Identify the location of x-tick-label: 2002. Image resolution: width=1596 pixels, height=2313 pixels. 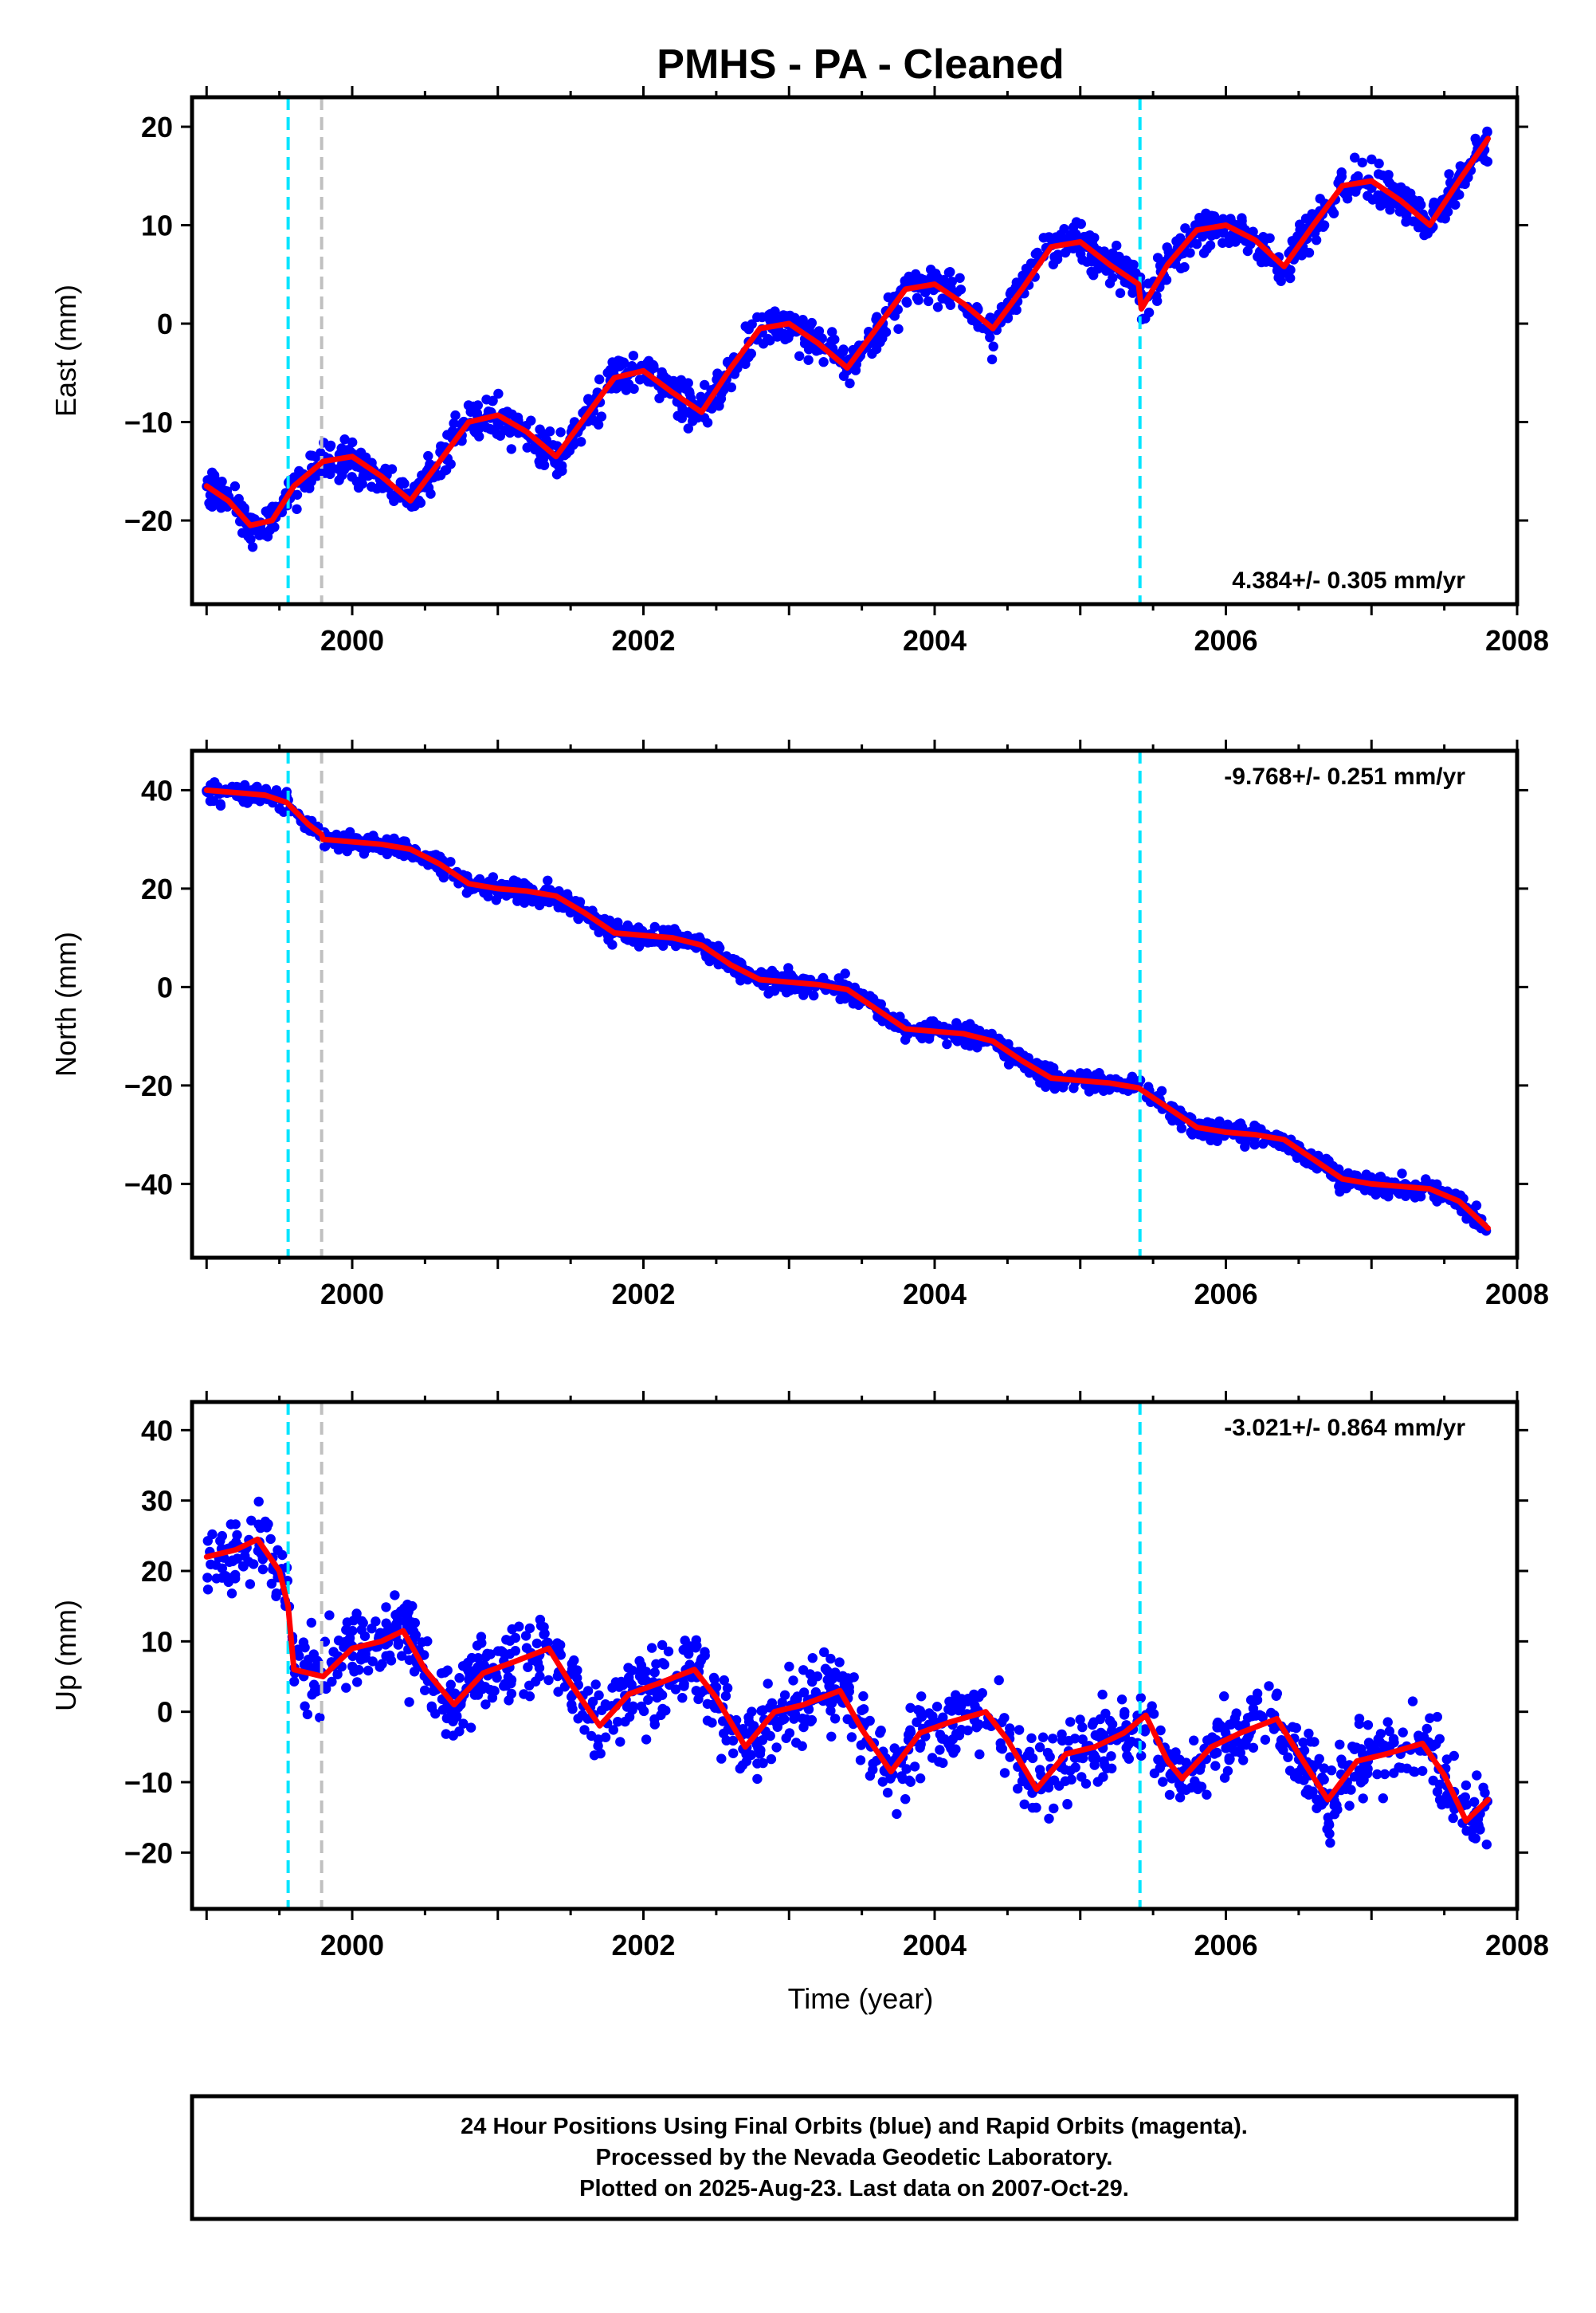
(643, 1294).